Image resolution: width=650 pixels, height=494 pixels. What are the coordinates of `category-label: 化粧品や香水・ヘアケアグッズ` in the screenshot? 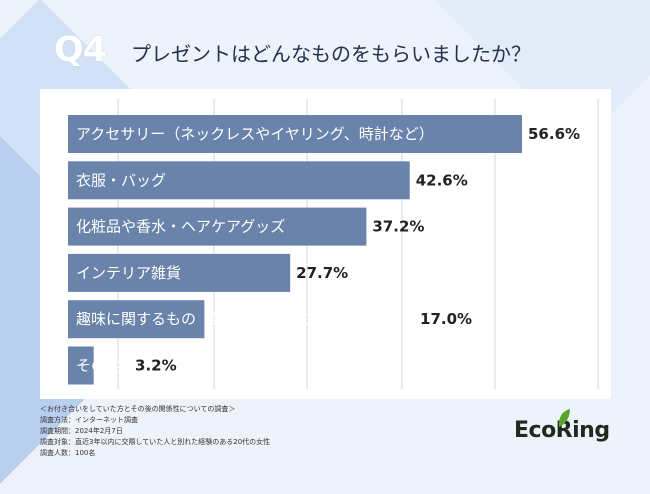 It's located at (180, 227).